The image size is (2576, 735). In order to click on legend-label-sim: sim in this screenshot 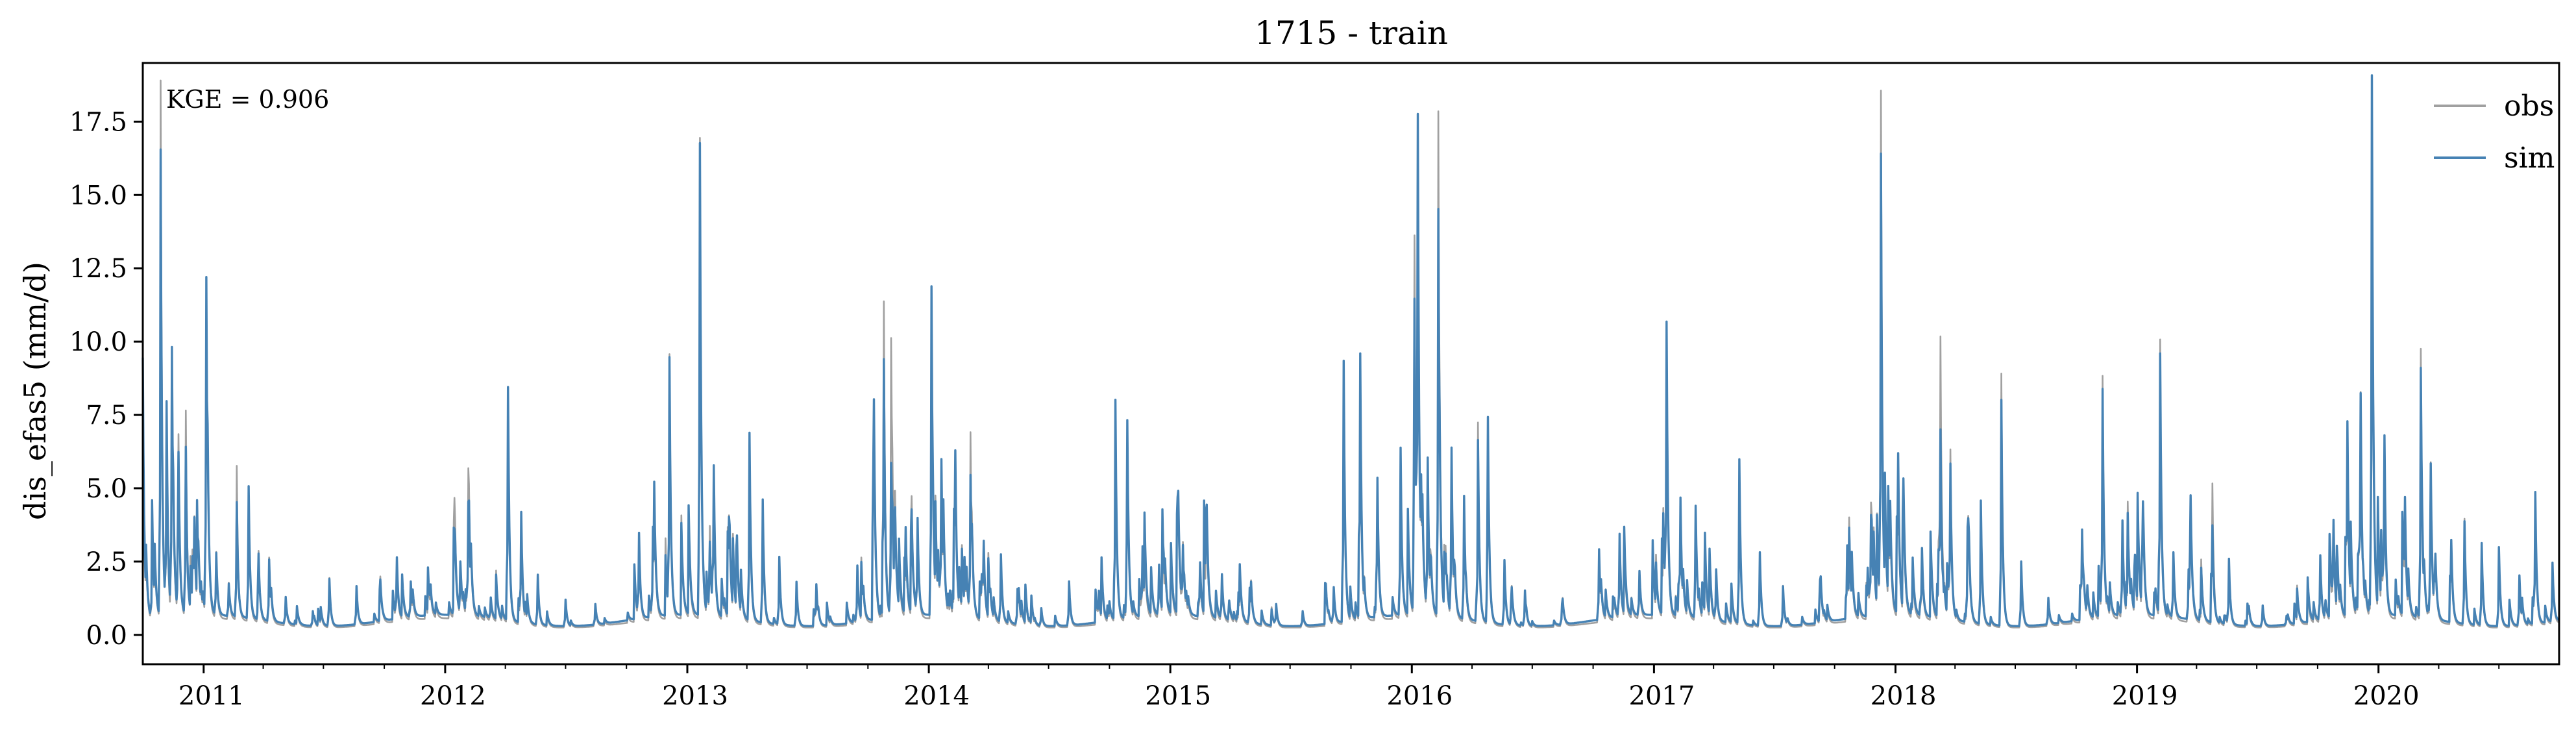, I will do `click(2529, 158)`.